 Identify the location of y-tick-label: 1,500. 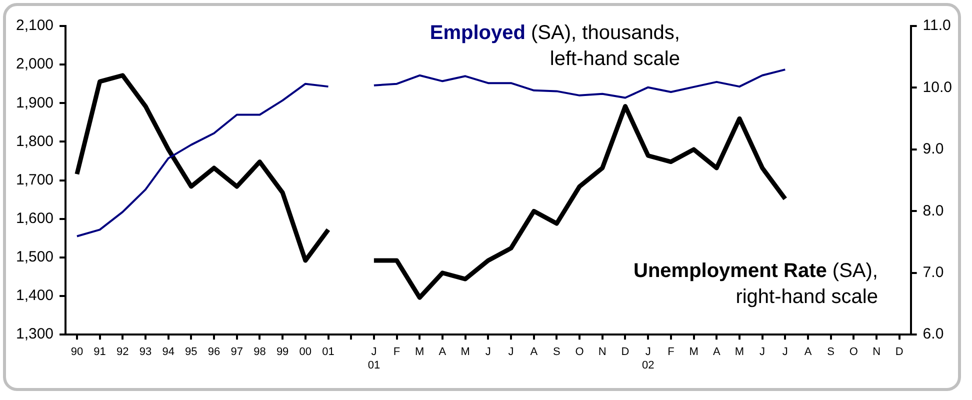
(35, 257).